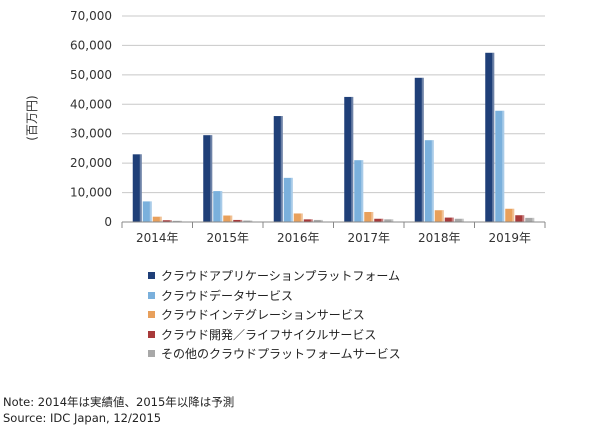 The image size is (600, 432). What do you see at coordinates (269, 334) in the screenshot?
I see `legend-label: クラウド開発／ライフサイクルサービス` at bounding box center [269, 334].